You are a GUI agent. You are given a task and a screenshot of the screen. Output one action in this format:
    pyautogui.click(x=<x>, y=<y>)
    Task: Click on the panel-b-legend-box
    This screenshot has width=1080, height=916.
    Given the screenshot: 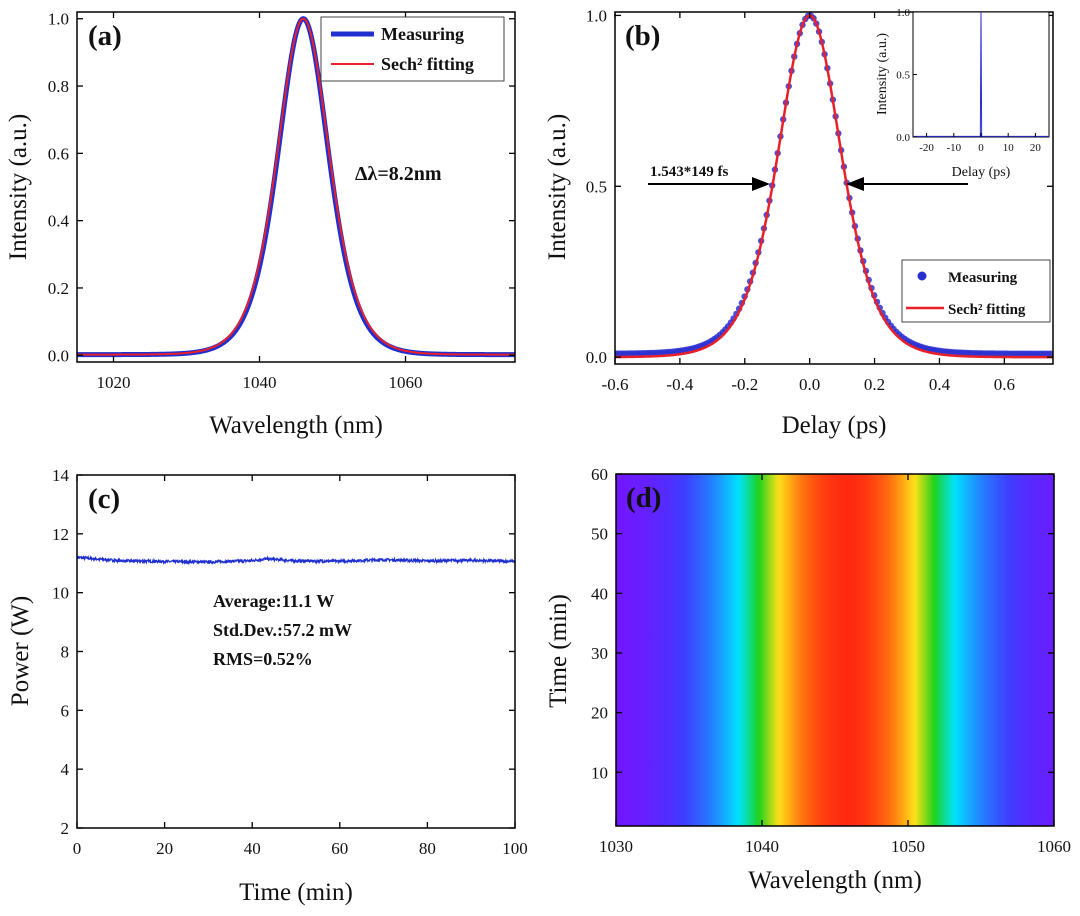 What is the action you would take?
    pyautogui.click(x=976, y=291)
    